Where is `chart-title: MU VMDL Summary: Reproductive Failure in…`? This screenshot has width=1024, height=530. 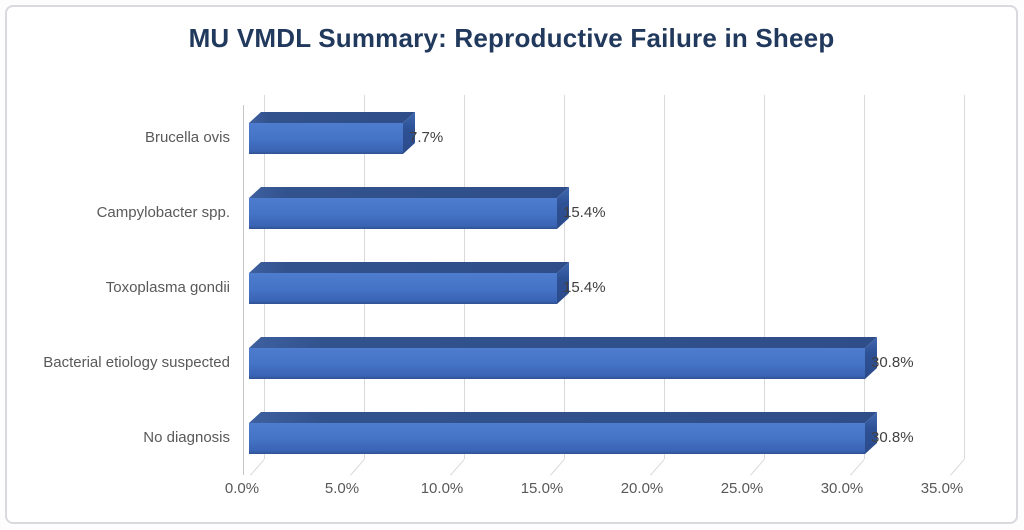
chart-title: MU VMDL Summary: Reproductive Failure in… is located at coordinates (511, 38).